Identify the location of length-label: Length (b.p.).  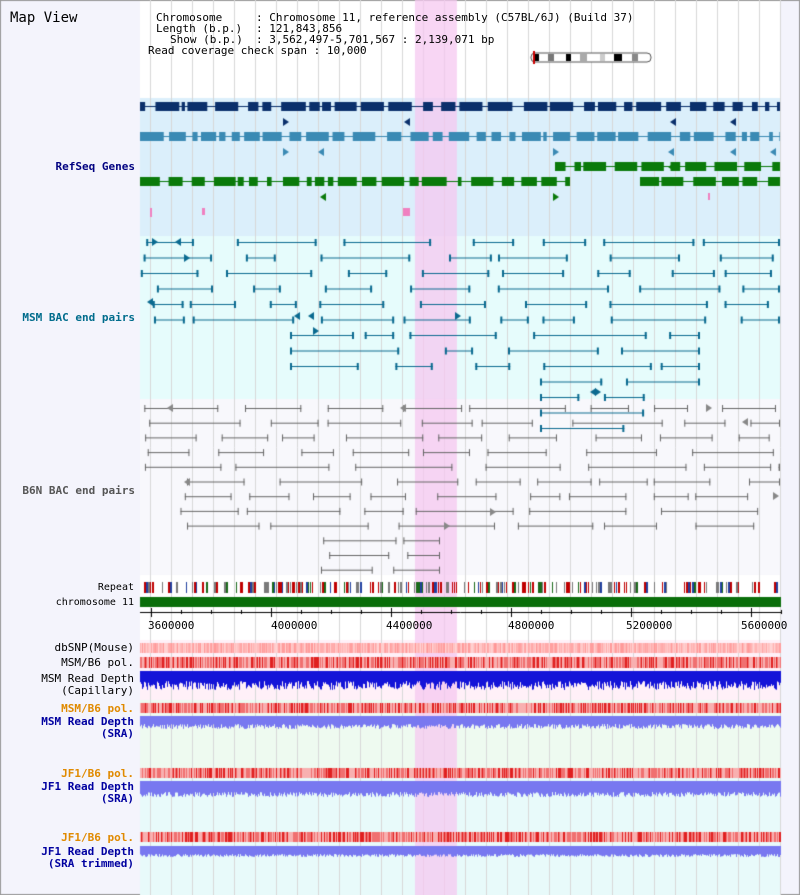
(199, 28).